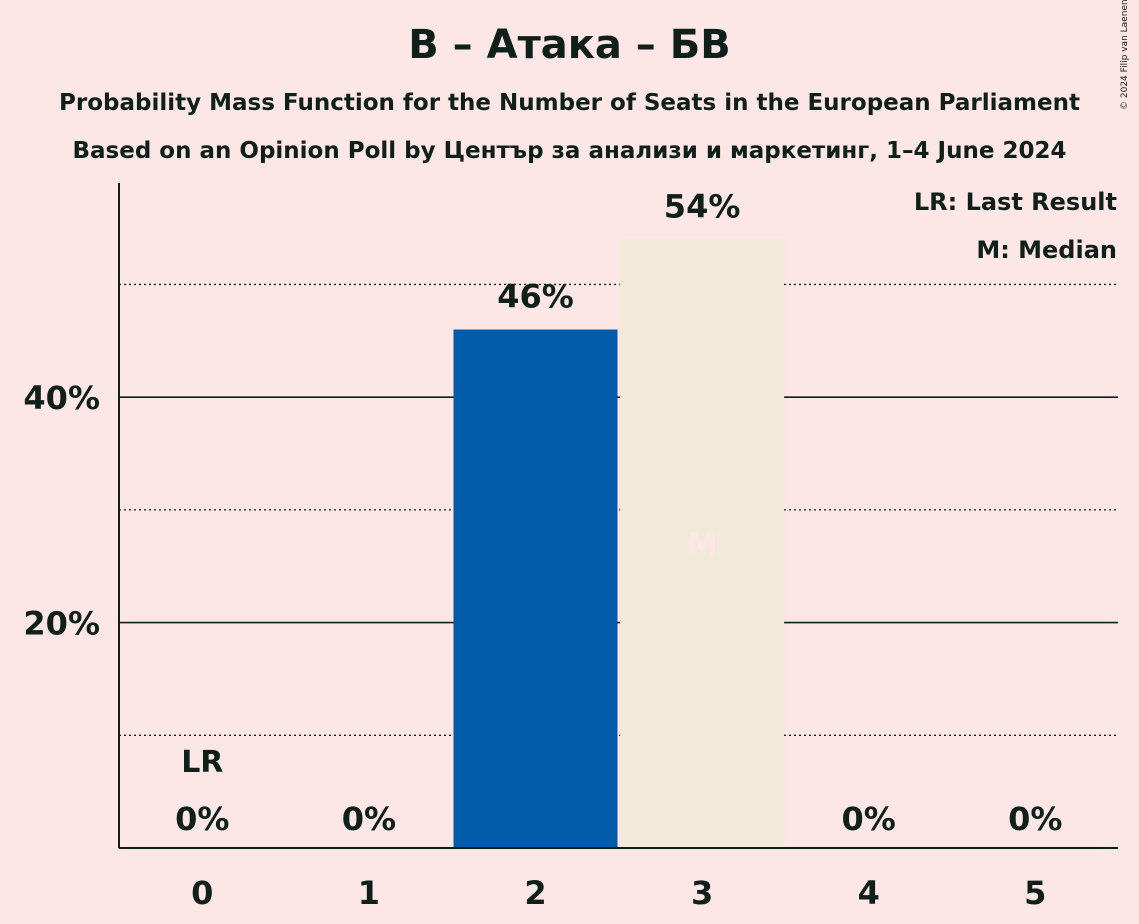  I want to click on x-tick-label: 1, so click(369, 893).